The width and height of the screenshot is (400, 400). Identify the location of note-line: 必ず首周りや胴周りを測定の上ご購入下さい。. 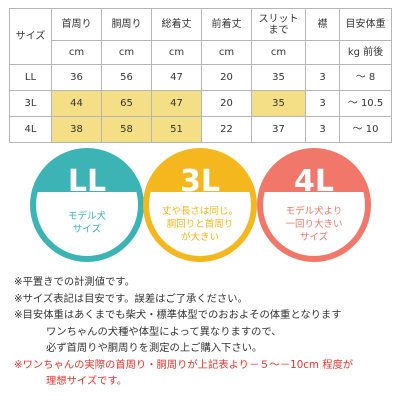
(154, 348).